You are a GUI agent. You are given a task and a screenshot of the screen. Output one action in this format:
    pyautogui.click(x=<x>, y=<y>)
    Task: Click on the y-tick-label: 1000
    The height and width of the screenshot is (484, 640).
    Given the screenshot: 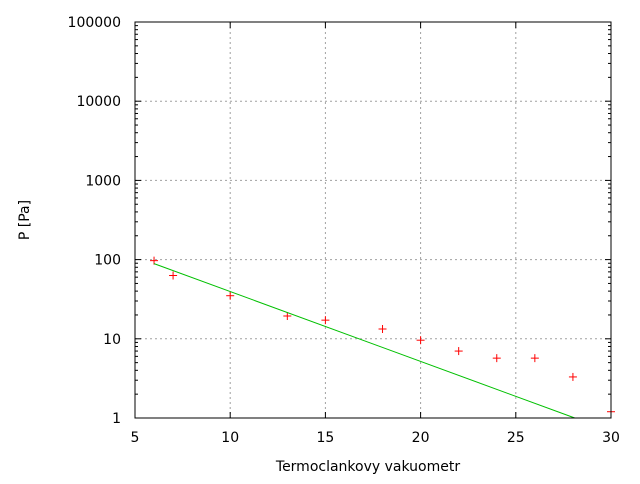 What is the action you would take?
    pyautogui.click(x=103, y=181)
    